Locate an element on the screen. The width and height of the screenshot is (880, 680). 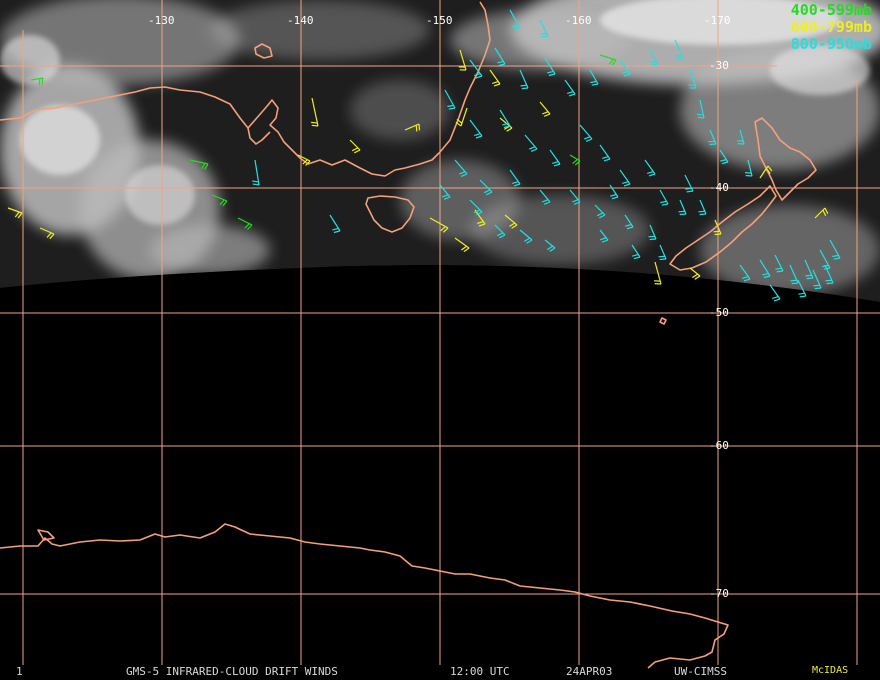
data-source: UW-CIMSS is located at coordinates (700, 671).